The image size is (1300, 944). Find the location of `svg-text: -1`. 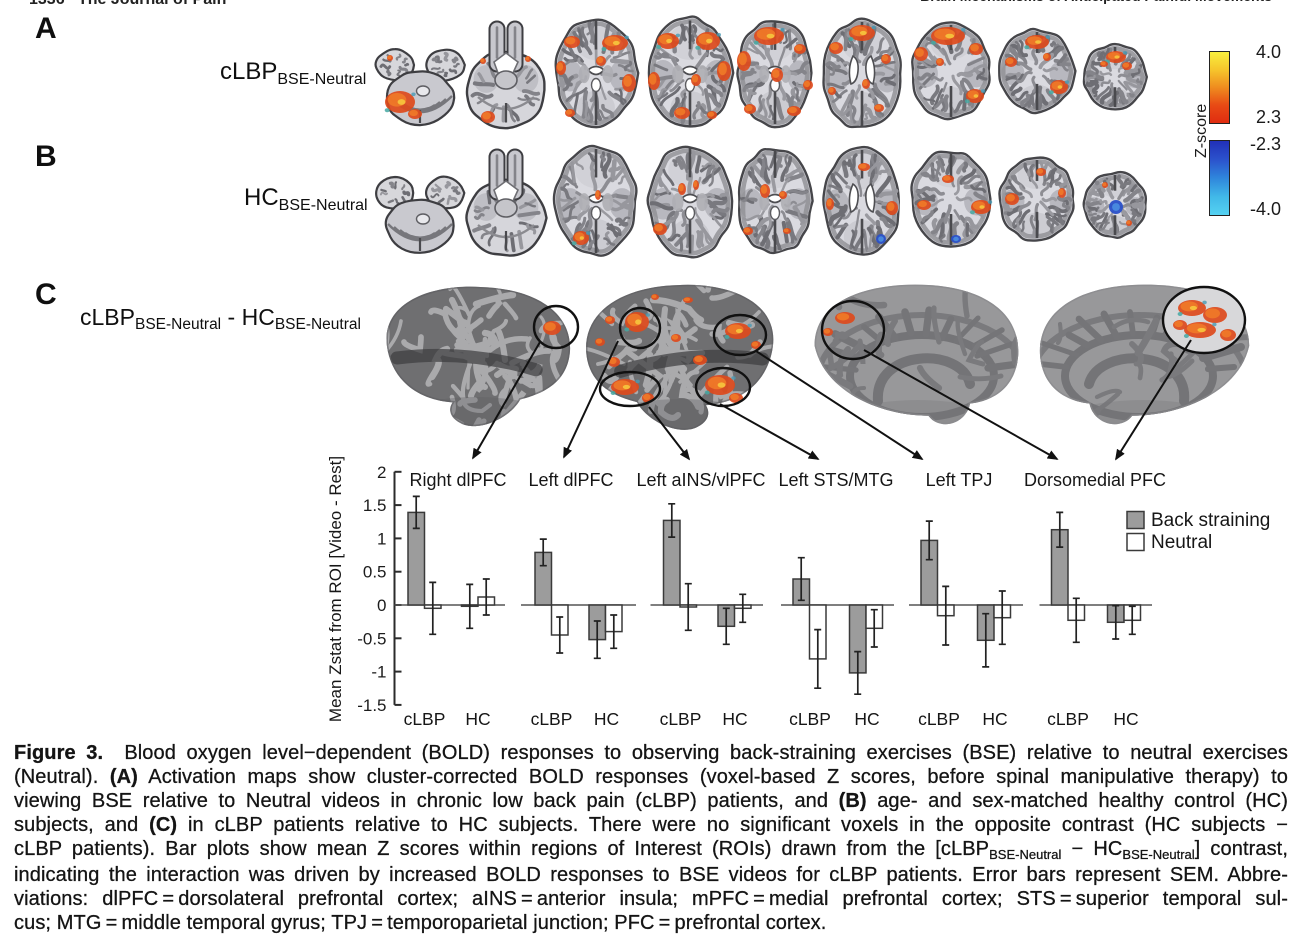

svg-text: -1 is located at coordinates (378, 672).